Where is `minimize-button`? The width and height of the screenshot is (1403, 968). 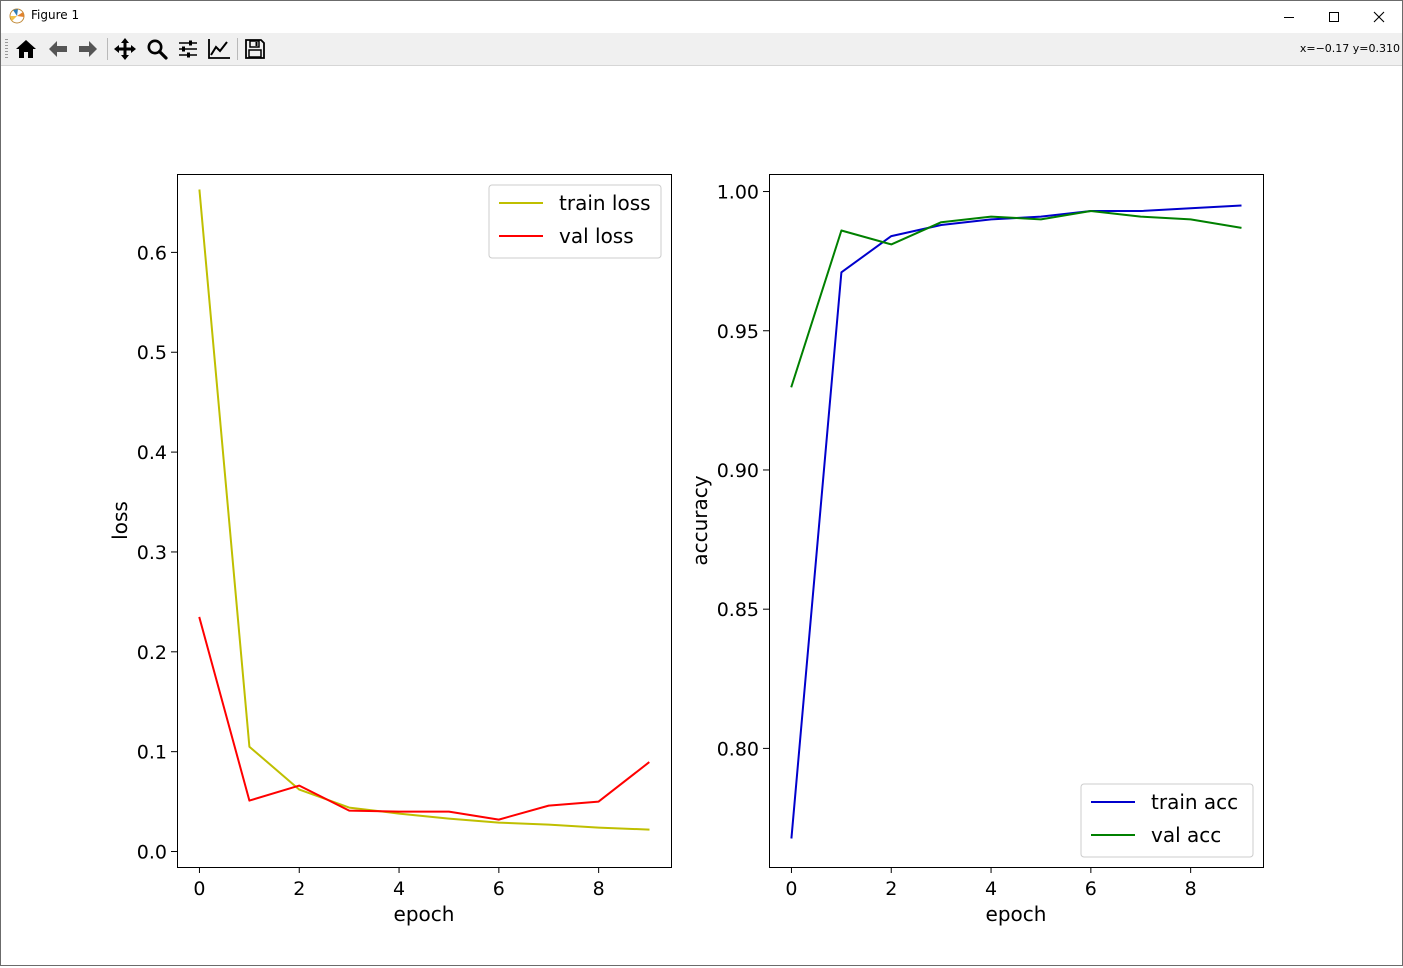 minimize-button is located at coordinates (1289, 16).